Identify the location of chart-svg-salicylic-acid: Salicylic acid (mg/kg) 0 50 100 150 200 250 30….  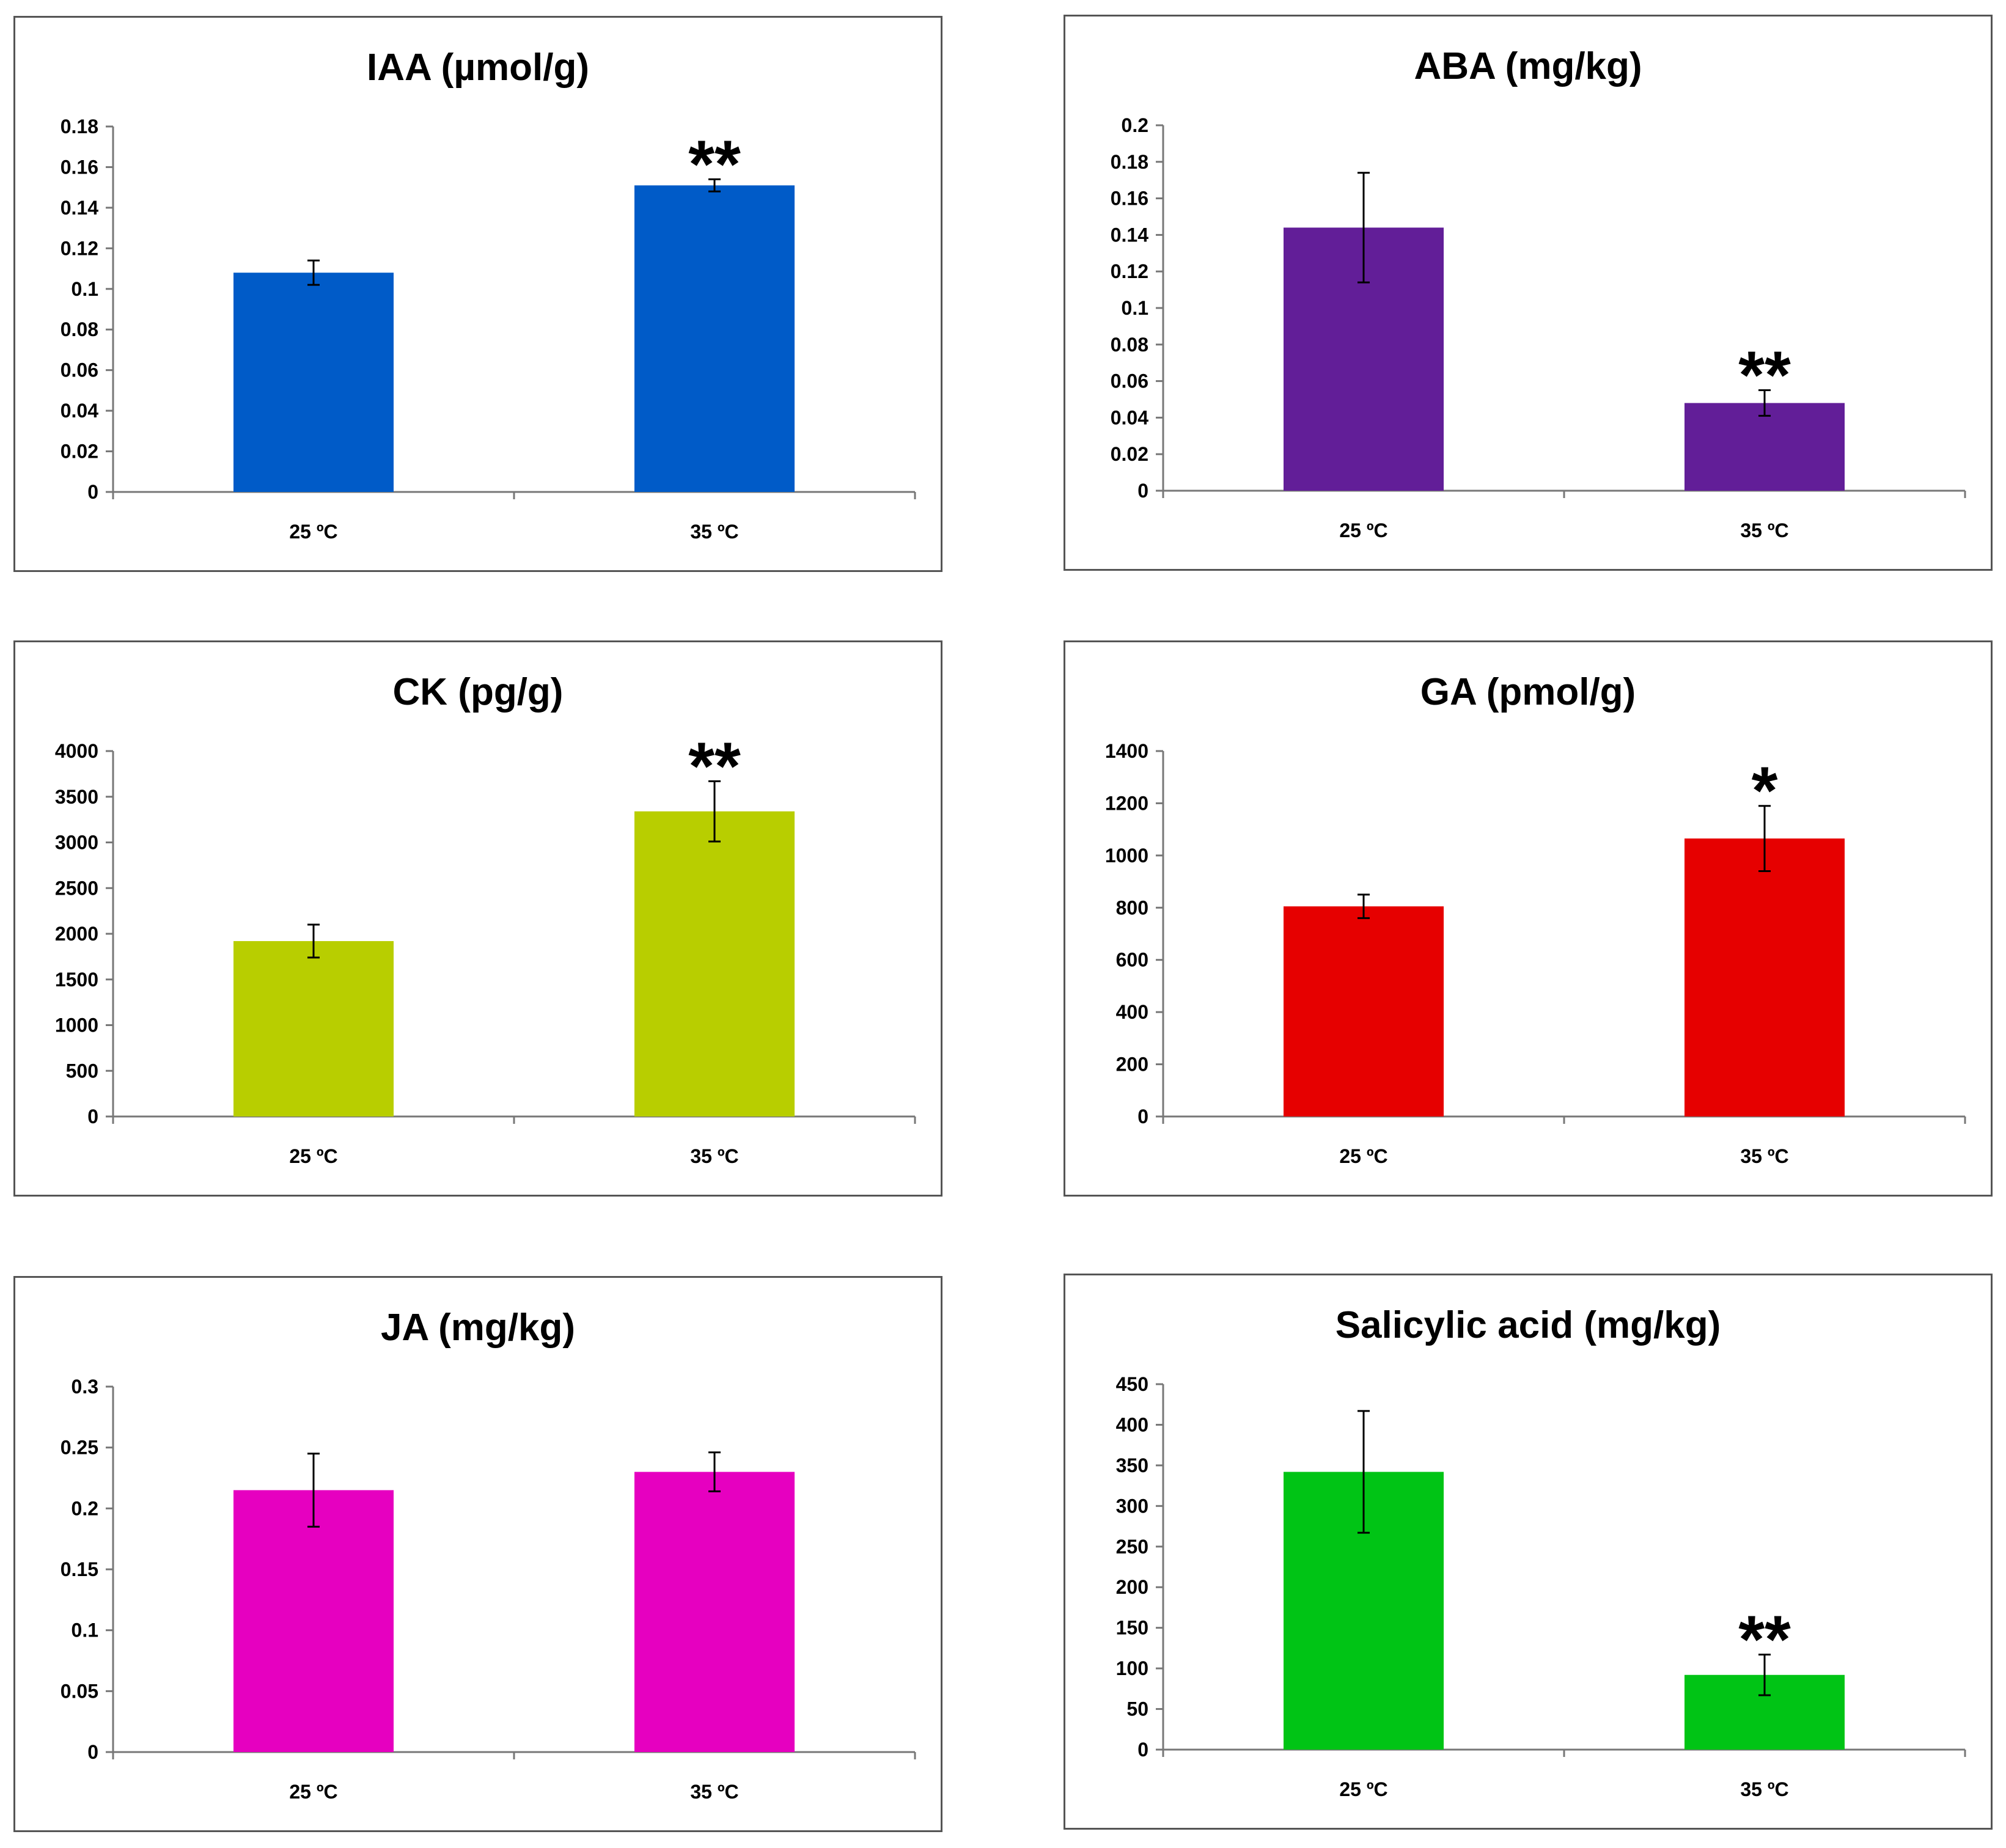
(1541, 1552).